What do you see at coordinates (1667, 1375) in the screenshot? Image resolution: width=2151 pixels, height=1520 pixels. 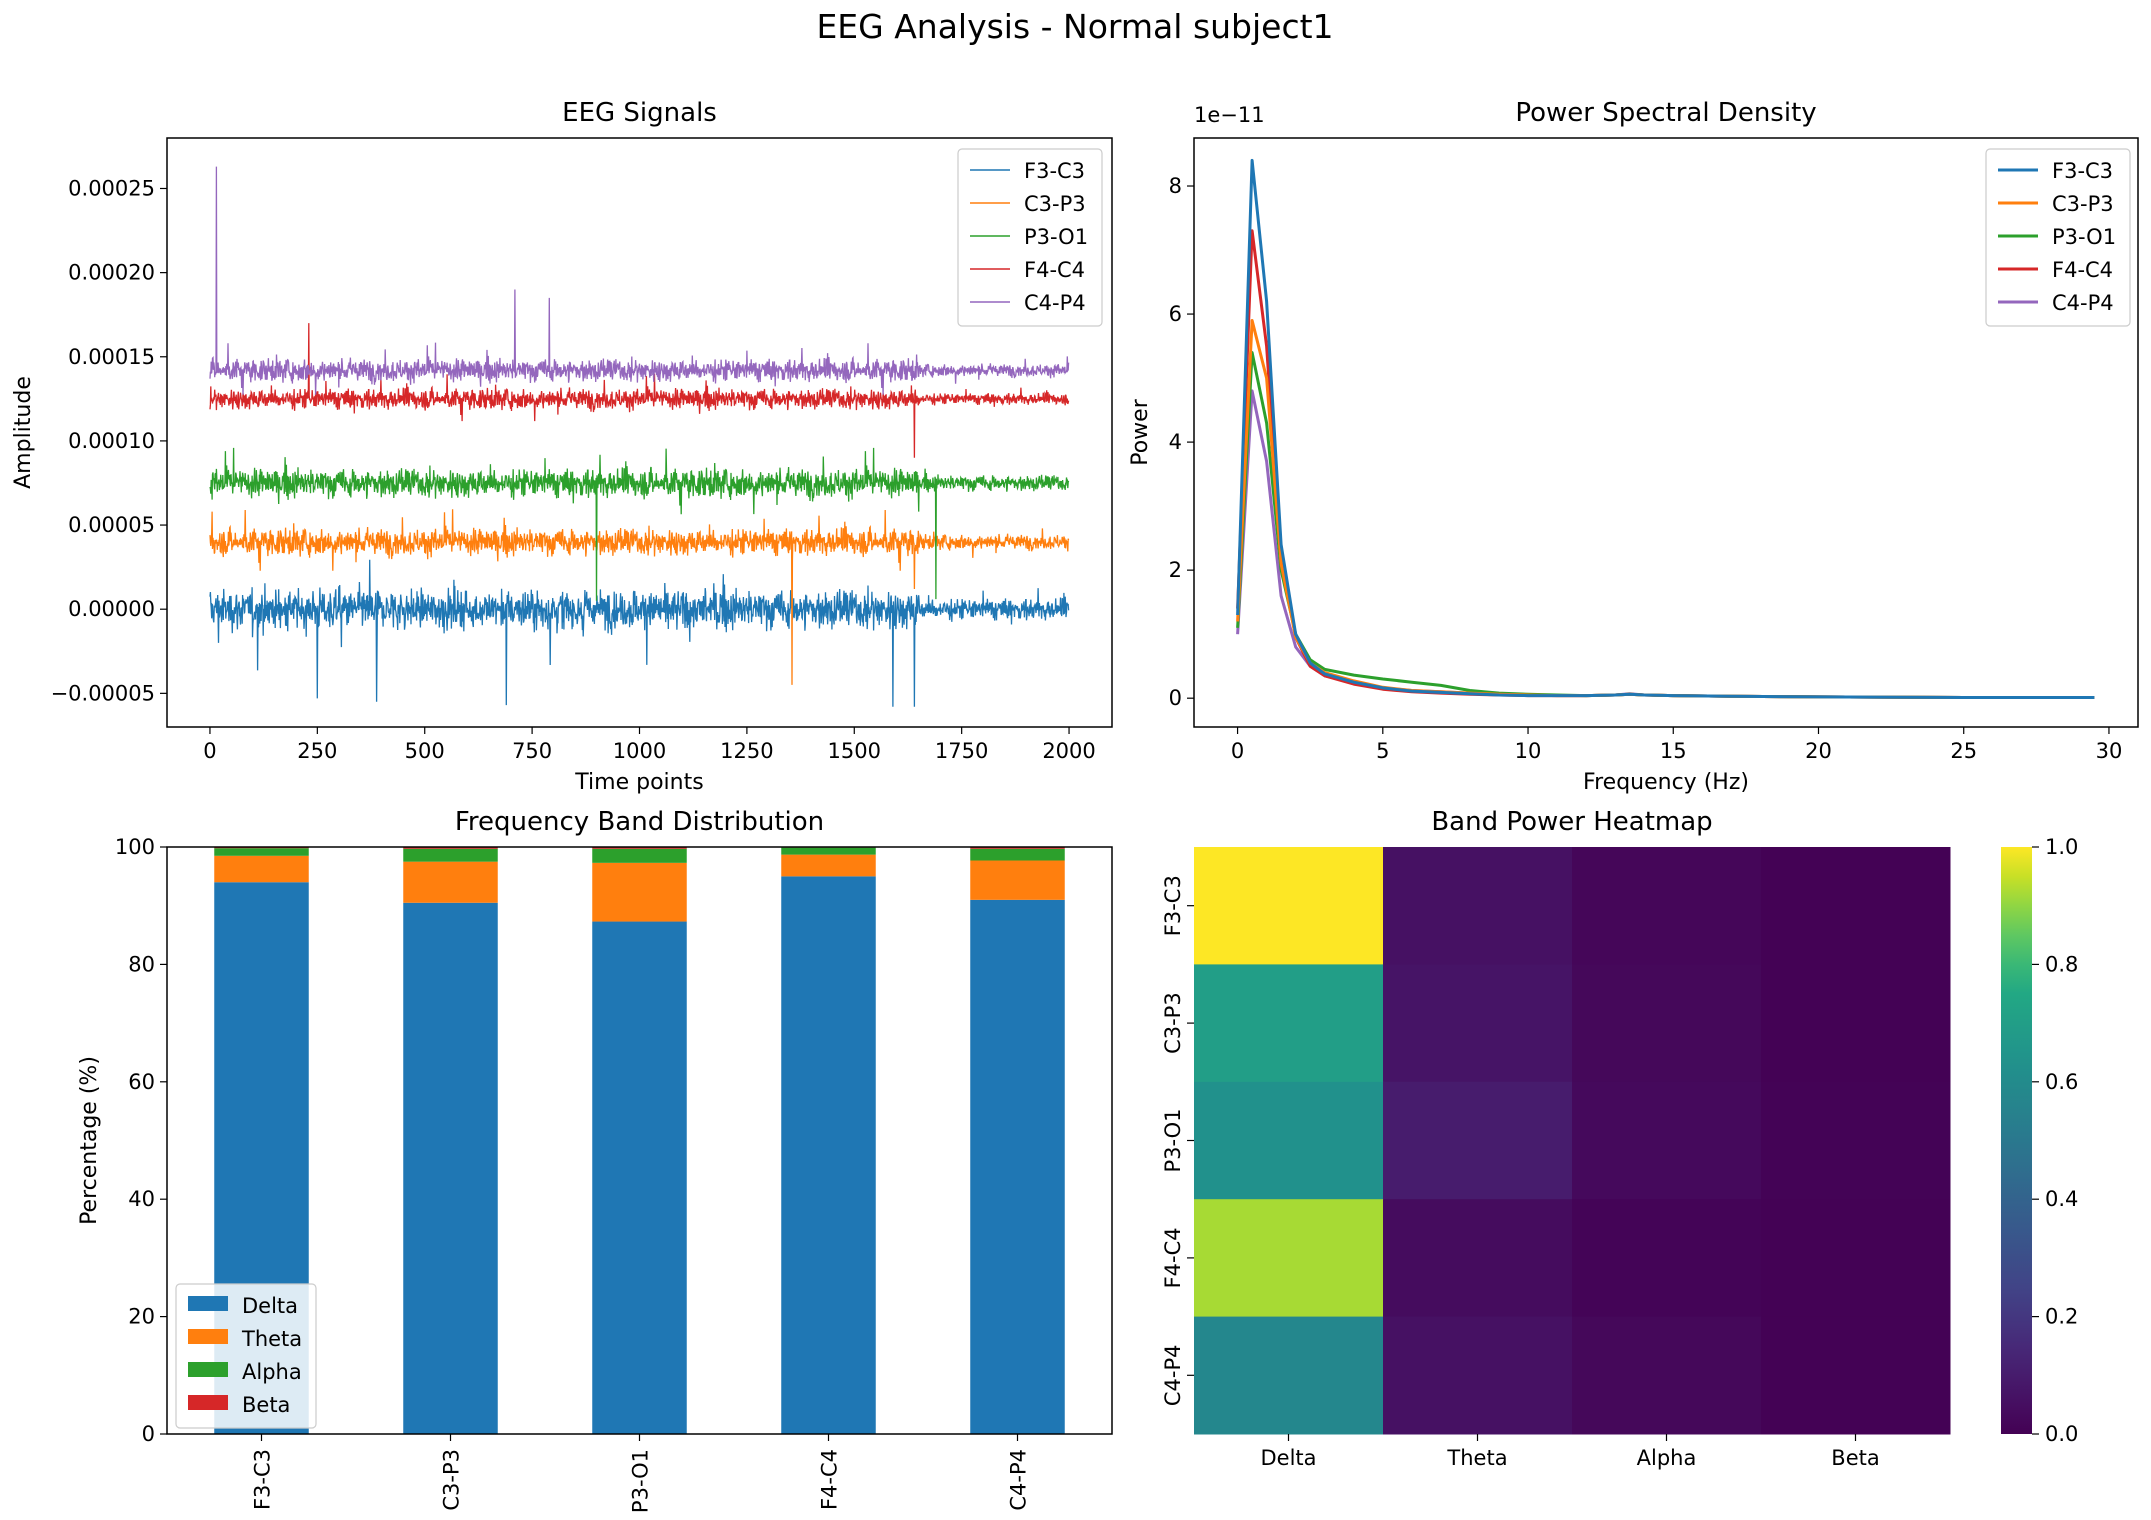 I see `heatmap-cell-c4-p4-alpha` at bounding box center [1667, 1375].